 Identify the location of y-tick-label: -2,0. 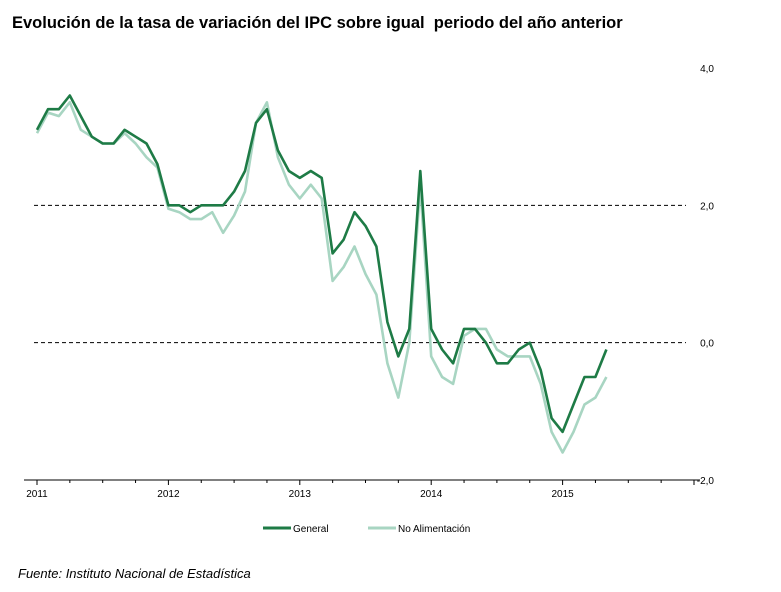
(706, 481).